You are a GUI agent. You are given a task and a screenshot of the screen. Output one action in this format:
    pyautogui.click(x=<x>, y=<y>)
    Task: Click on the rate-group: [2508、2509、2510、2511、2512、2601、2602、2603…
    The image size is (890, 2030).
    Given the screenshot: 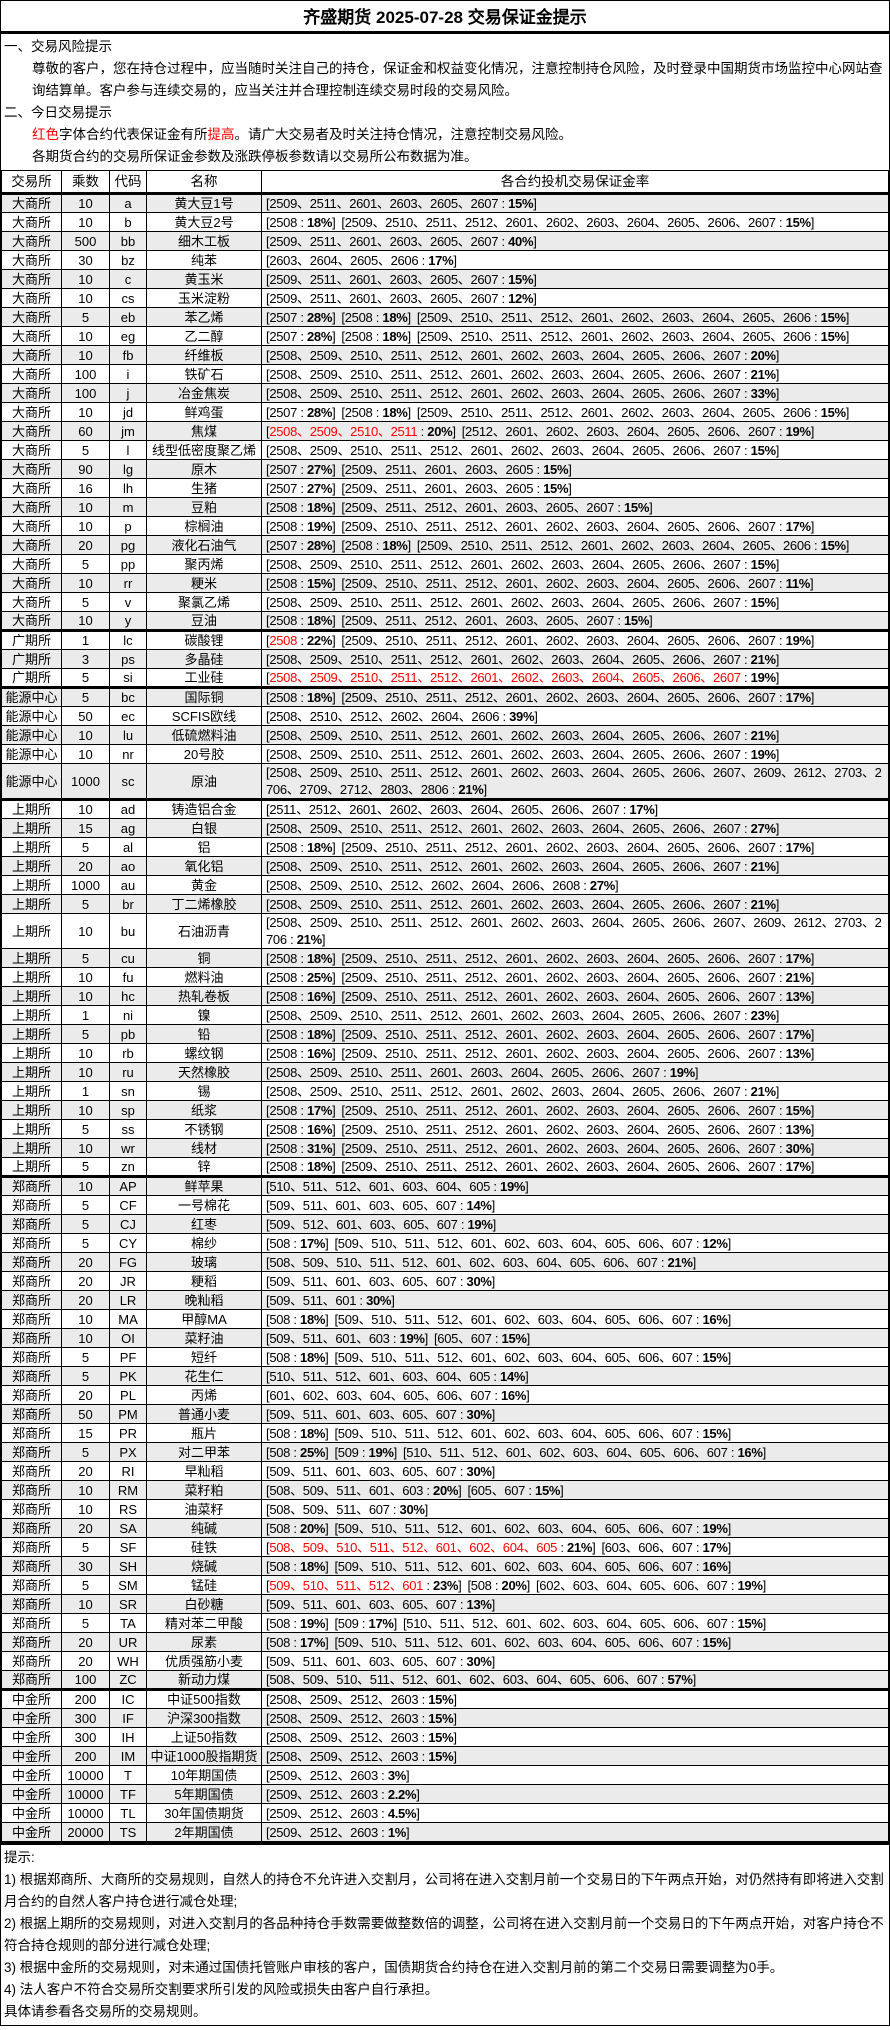 What is the action you would take?
    pyautogui.click(x=523, y=659)
    